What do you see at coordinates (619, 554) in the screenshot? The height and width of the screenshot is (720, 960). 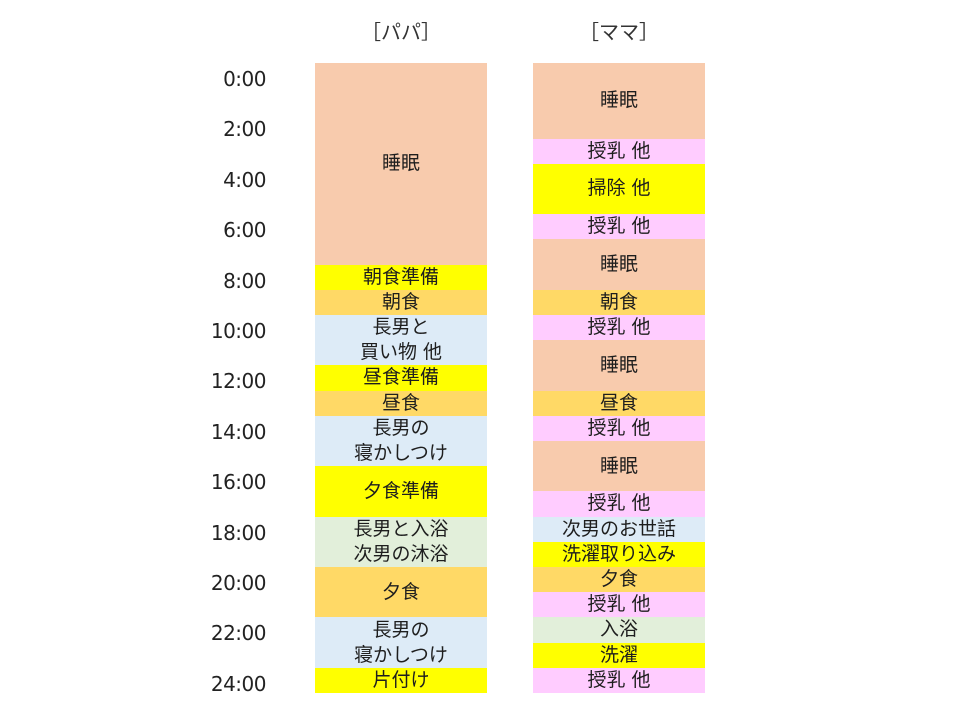 I see `schedule-block: 洗濯取り込み` at bounding box center [619, 554].